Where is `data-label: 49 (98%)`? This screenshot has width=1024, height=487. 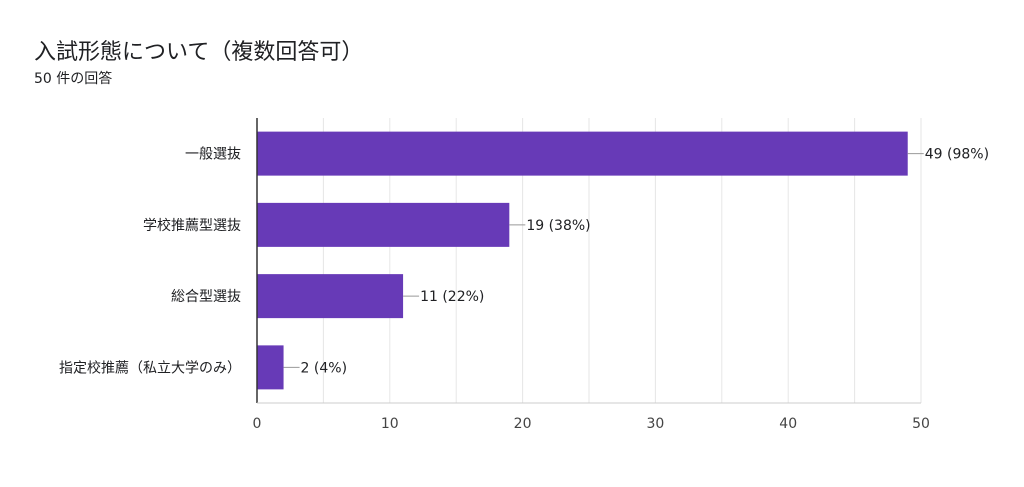 data-label: 49 (98%) is located at coordinates (957, 155).